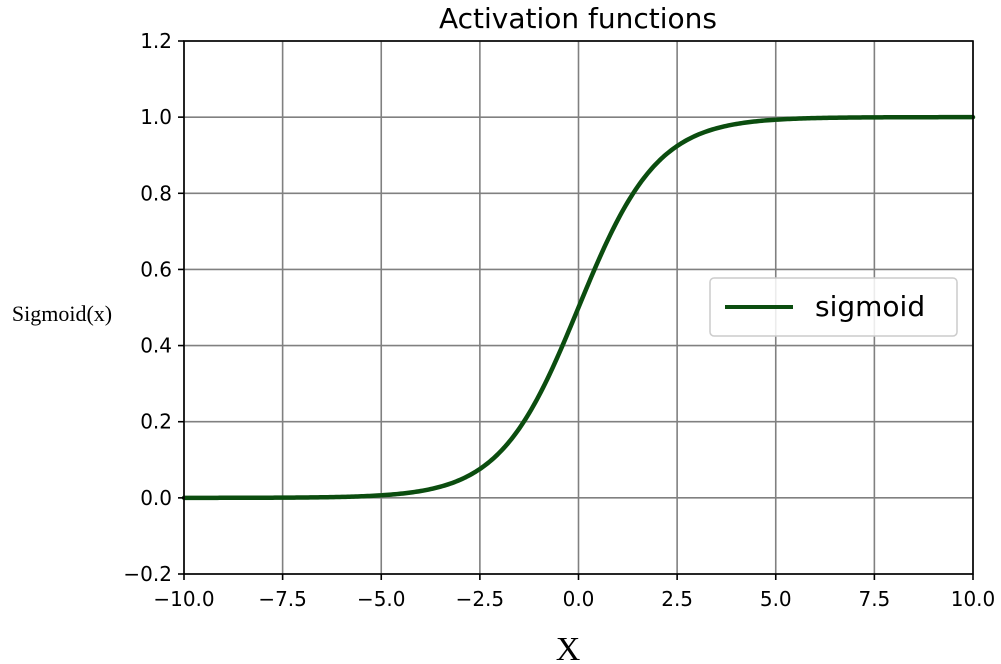 This screenshot has width=1001, height=664. What do you see at coordinates (147, 574) in the screenshot?
I see `y-tick-label: −0.2` at bounding box center [147, 574].